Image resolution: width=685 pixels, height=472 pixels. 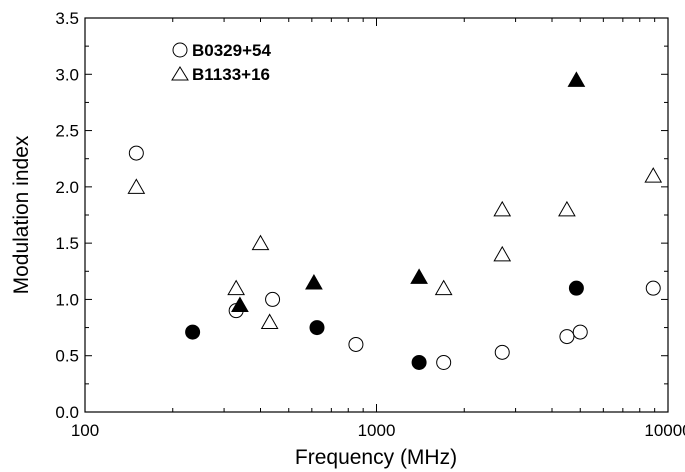 What do you see at coordinates (67, 356) in the screenshot?
I see `y-tick-label: 0.5` at bounding box center [67, 356].